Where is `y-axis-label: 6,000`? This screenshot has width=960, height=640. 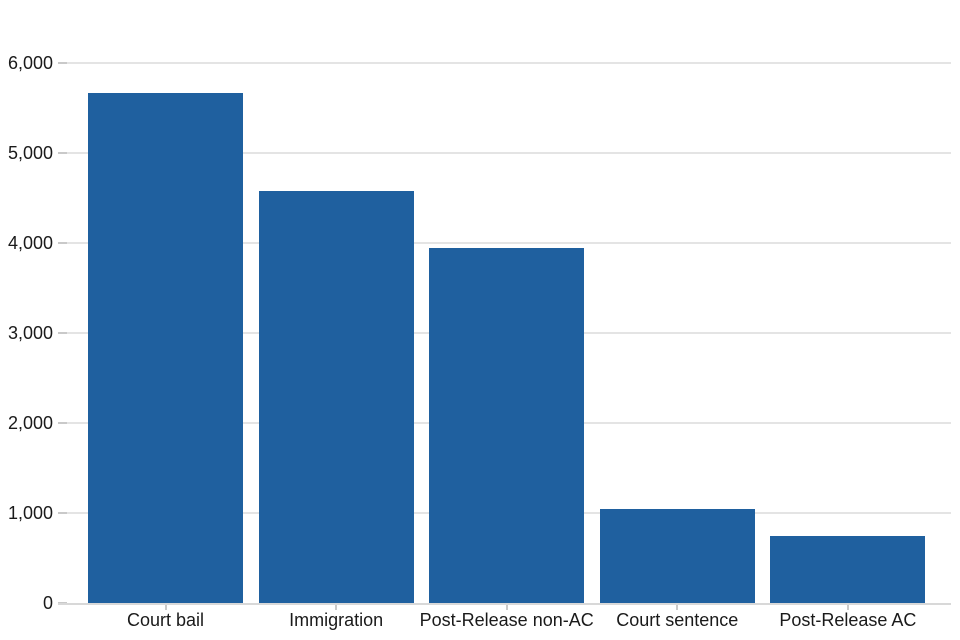
y-axis-label: 6,000 is located at coordinates (30, 63).